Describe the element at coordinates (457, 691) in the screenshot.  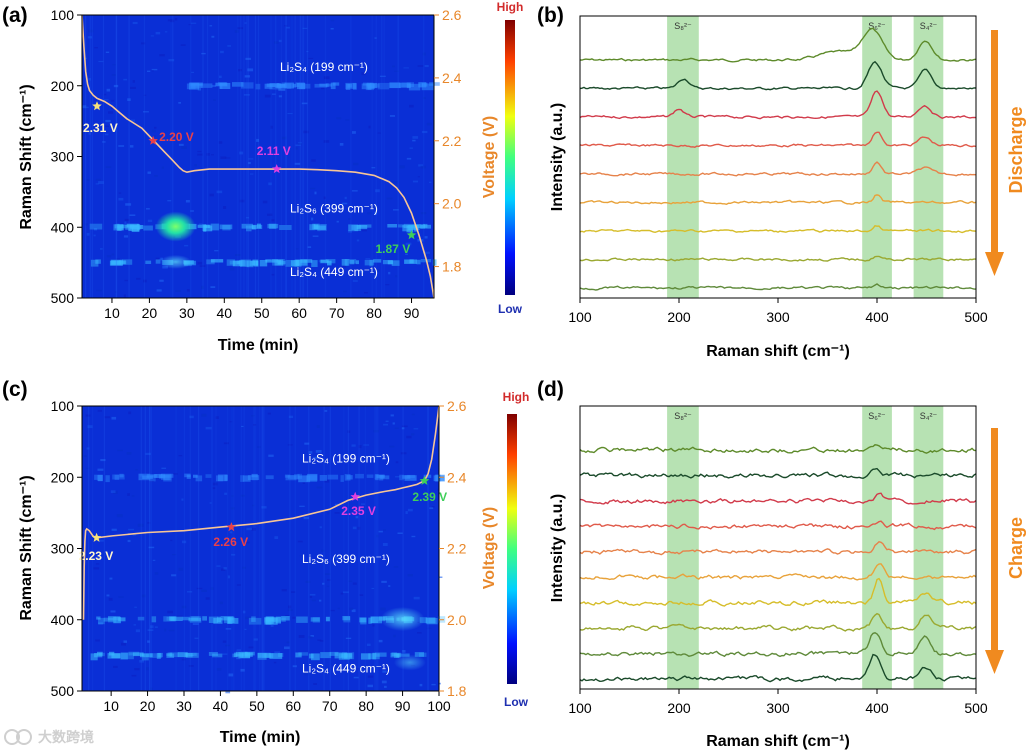
I see `y2-tick-label-c: 1.8` at that location.